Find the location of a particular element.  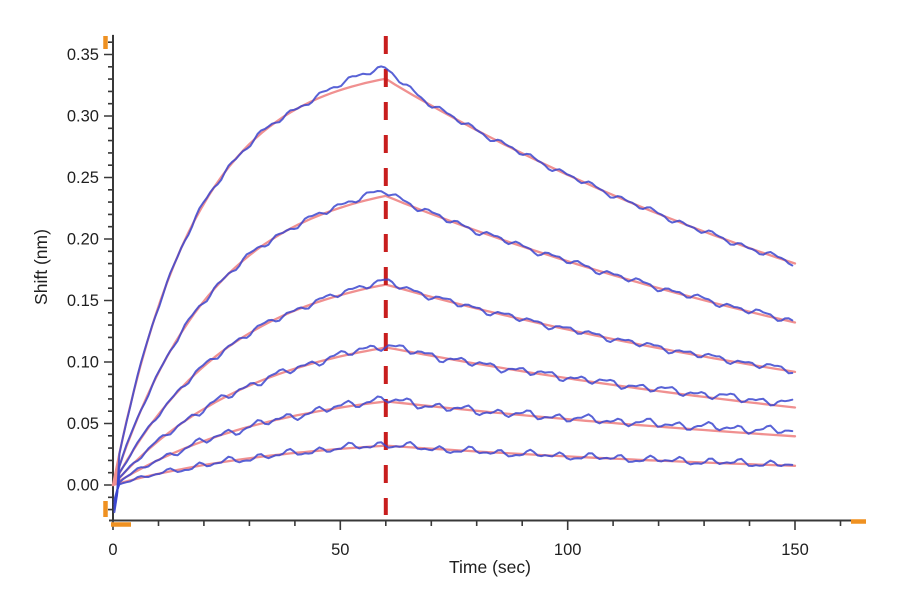

y-axis-title: Shift (nm) is located at coordinates (41, 267).